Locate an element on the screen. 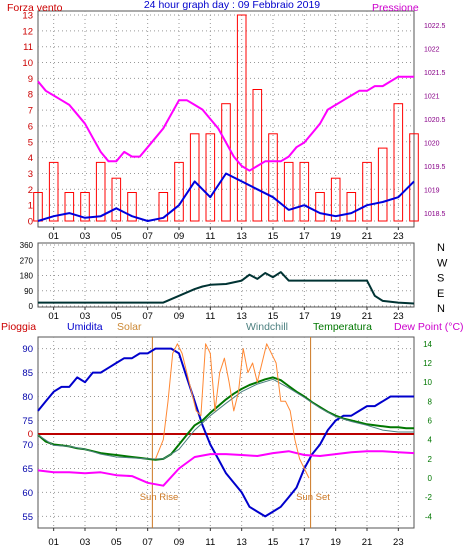  panel2-yleft-tick: 360 is located at coordinates (27, 245).